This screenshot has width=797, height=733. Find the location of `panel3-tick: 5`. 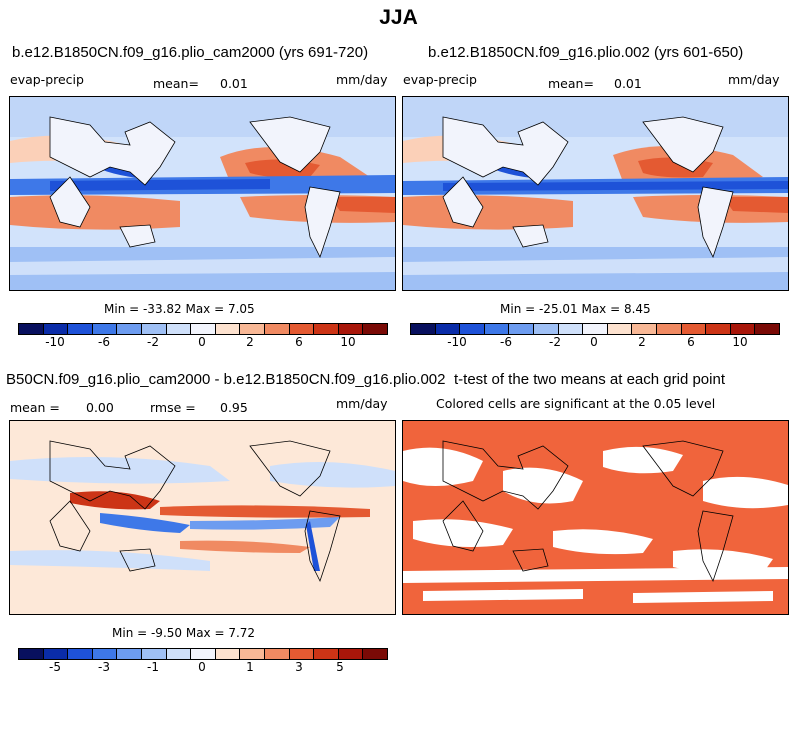

panel3-tick: 5 is located at coordinates (340, 667).